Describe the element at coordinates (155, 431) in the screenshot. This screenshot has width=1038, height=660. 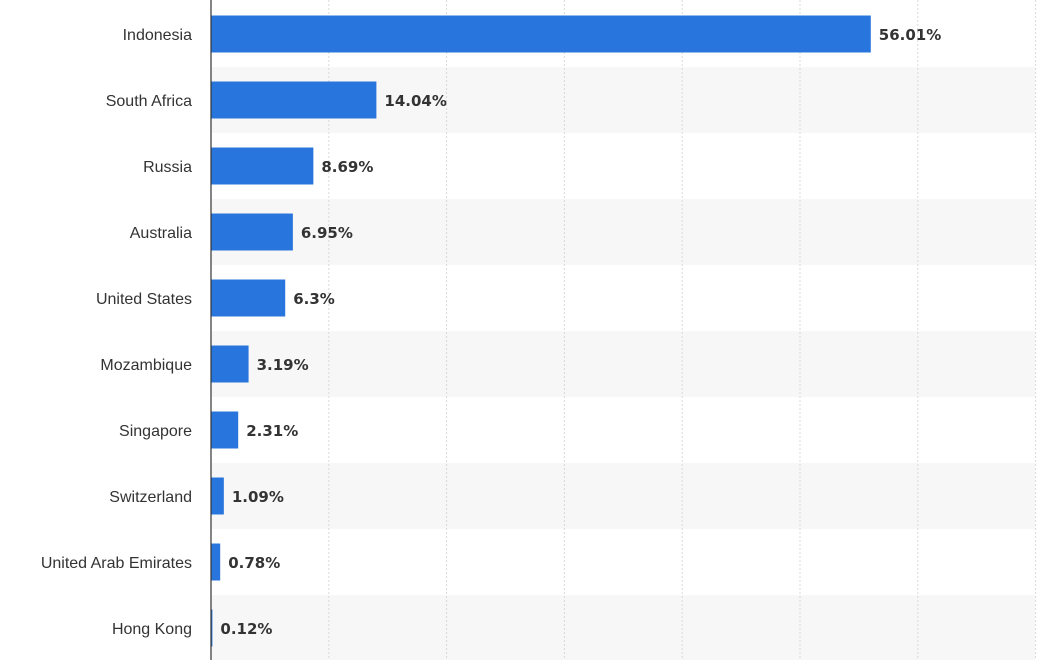
I see `category-label: Singapore` at that location.